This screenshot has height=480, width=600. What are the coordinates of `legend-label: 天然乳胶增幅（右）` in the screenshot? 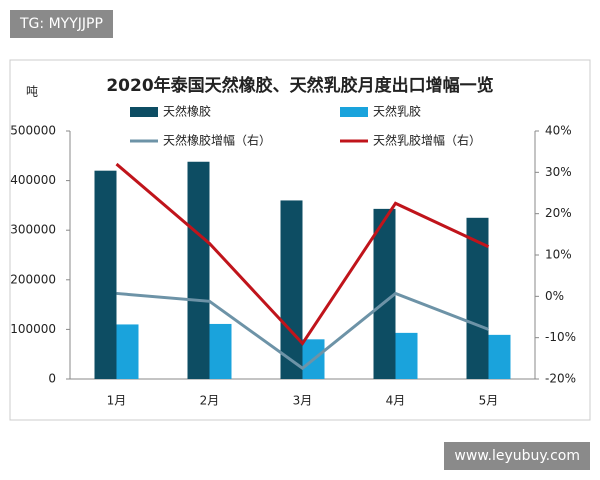 It's located at (427, 140).